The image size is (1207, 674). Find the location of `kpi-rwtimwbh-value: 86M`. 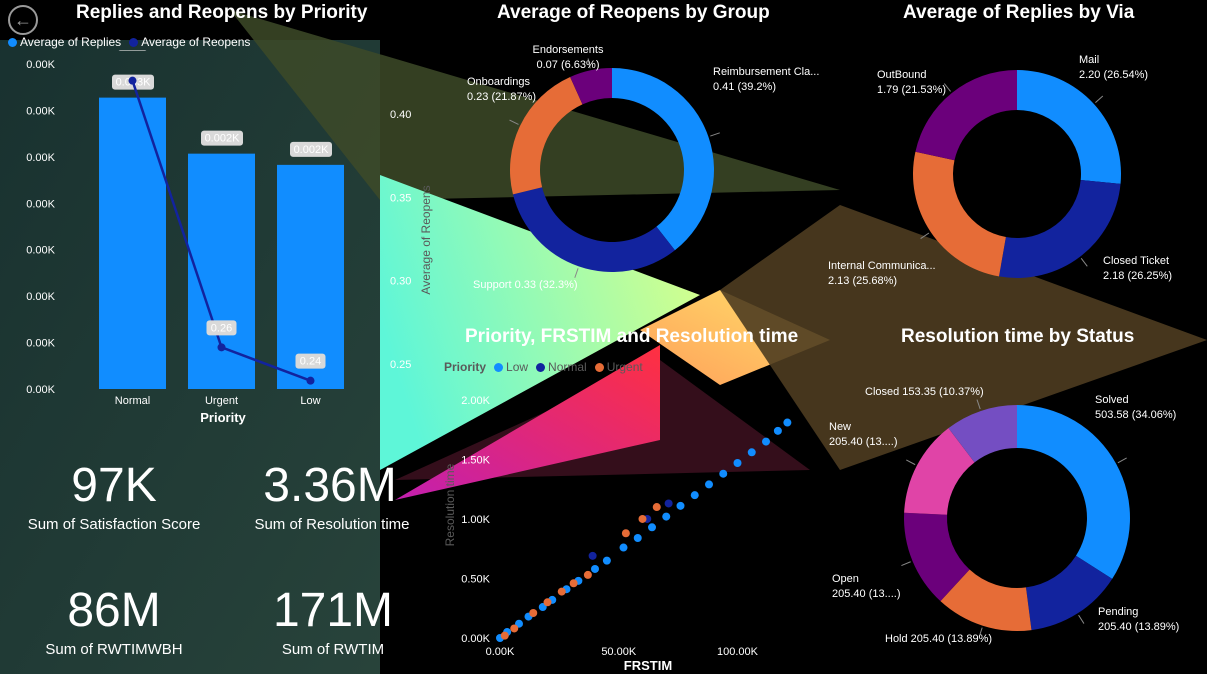

kpi-rwtimwbh-value: 86M is located at coordinates (114, 610).